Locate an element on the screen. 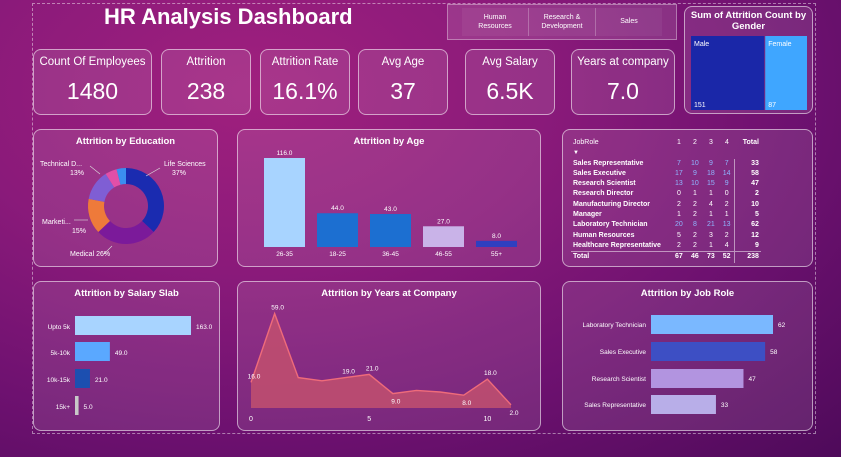 The image size is (841, 457). jobrole-bar-value: 33 is located at coordinates (725, 405).